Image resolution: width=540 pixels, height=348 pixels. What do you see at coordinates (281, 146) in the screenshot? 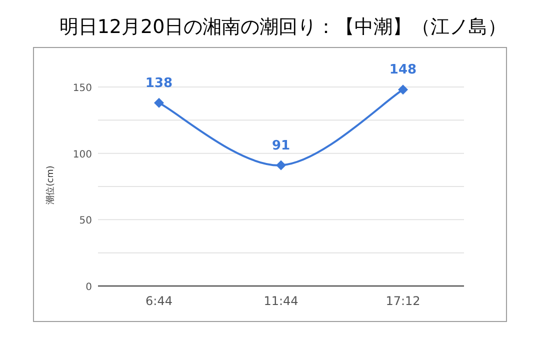
I see `data-label: 91` at bounding box center [281, 146].